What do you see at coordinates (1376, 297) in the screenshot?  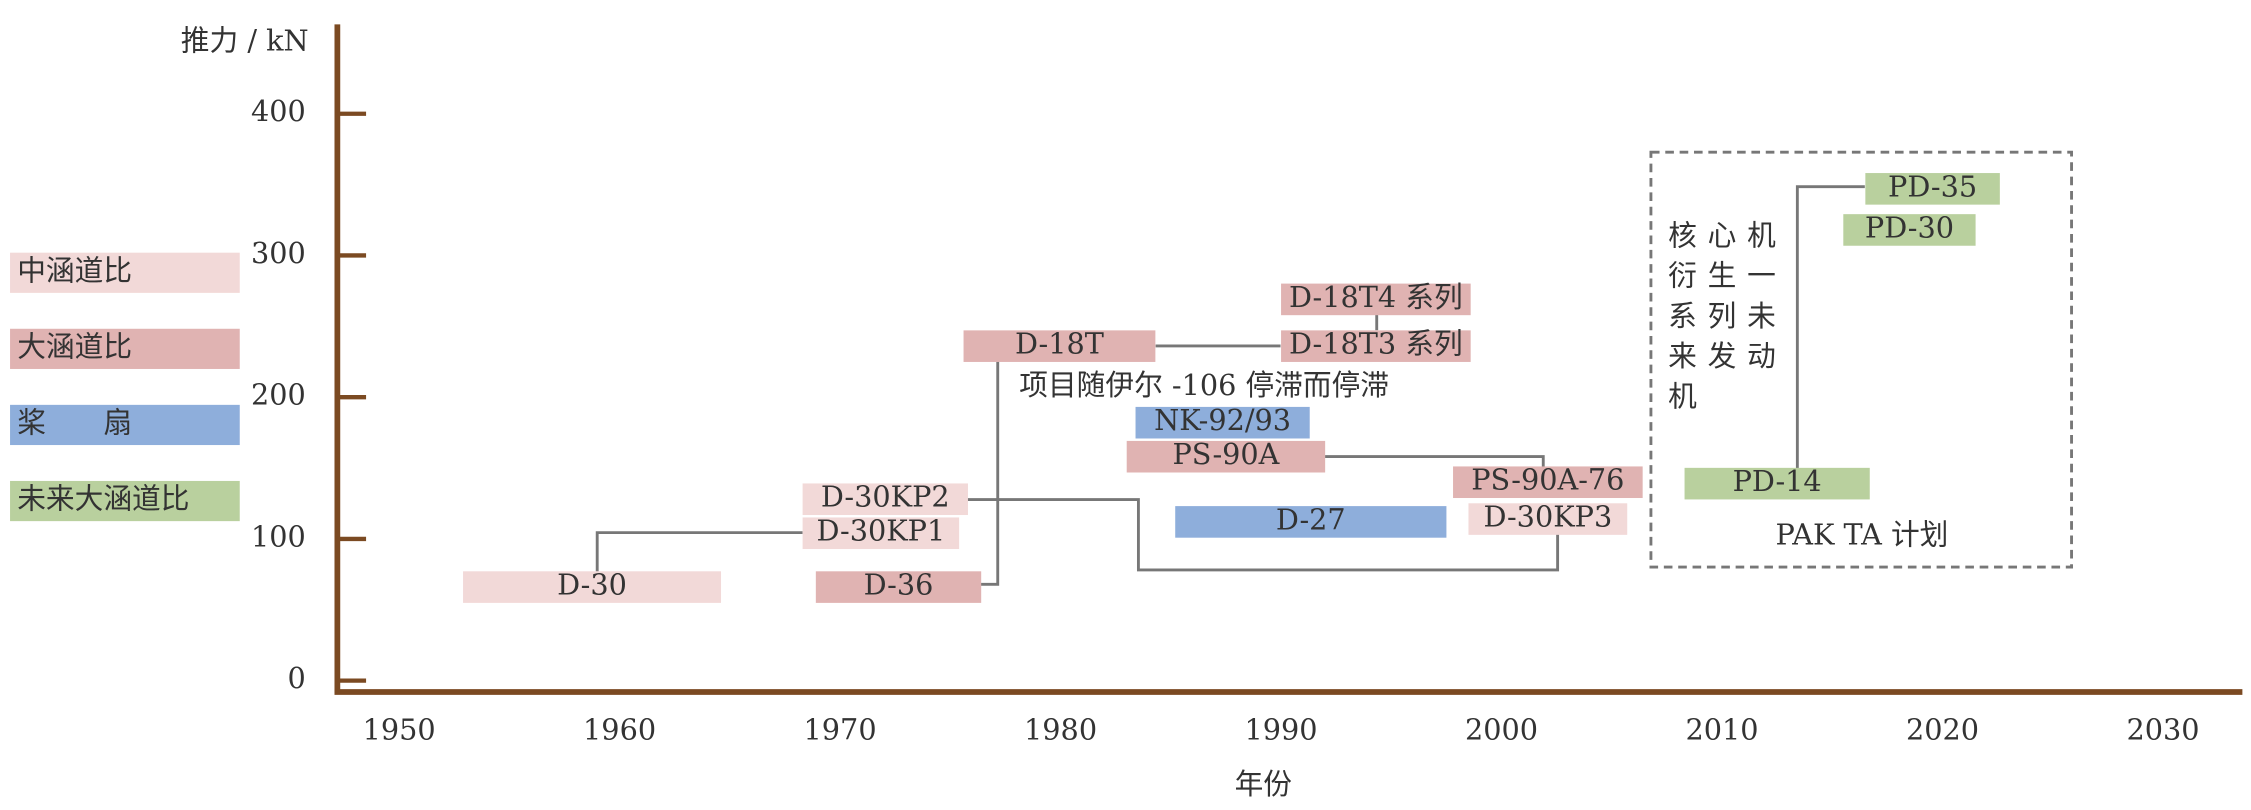 I see `engine-label: D-18T4 系列` at bounding box center [1376, 297].